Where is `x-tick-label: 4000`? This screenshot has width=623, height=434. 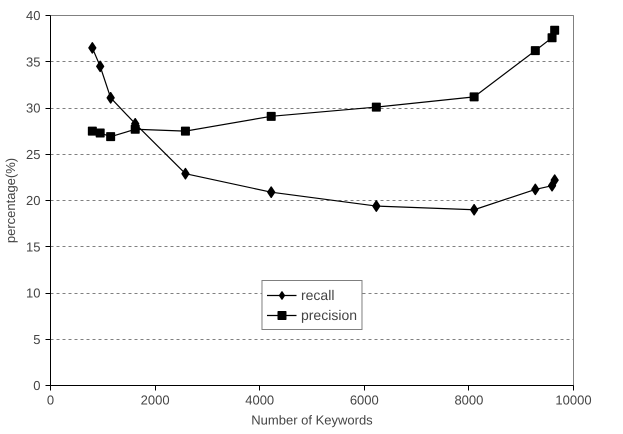 x-tick-label: 4000 is located at coordinates (259, 400).